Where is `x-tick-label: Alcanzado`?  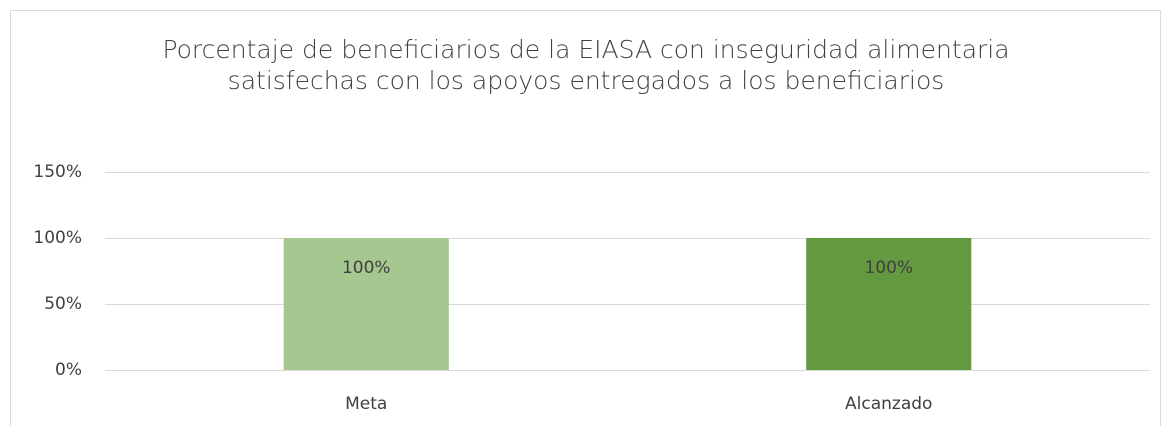 x-tick-label: Alcanzado is located at coordinates (888, 404).